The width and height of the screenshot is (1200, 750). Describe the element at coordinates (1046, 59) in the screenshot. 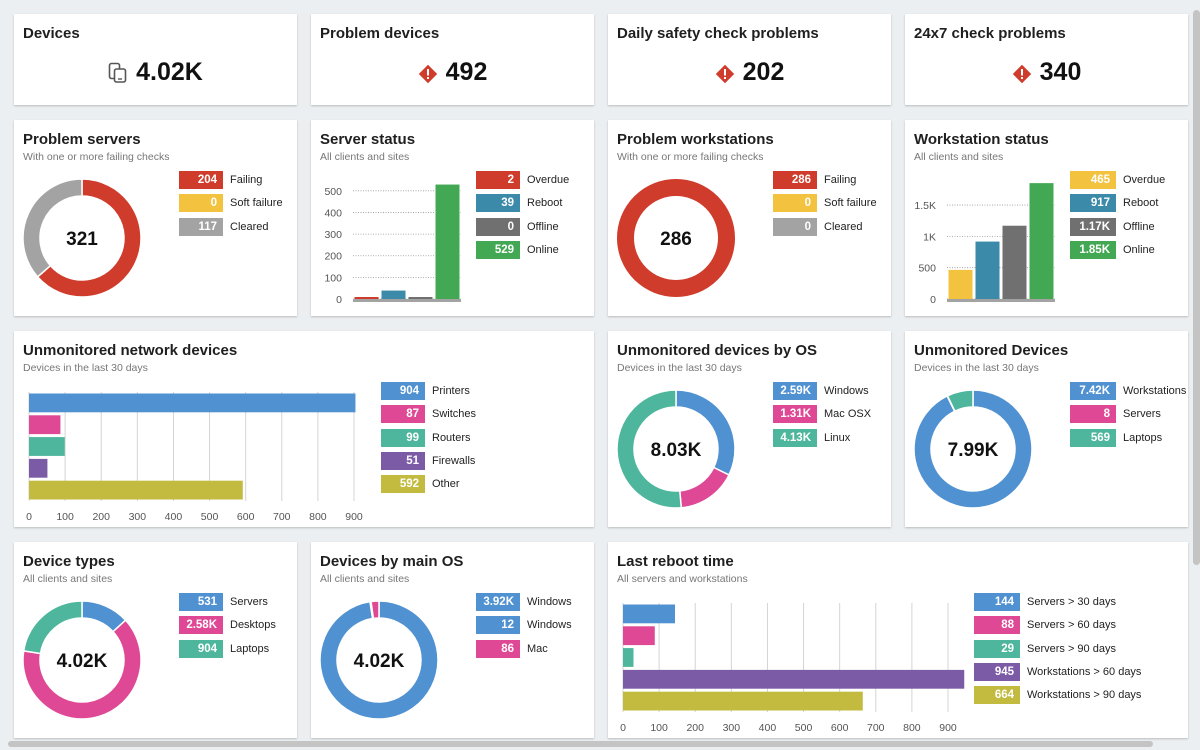

I see `kpi-24x7-card: 24x7 check problems 340` at that location.